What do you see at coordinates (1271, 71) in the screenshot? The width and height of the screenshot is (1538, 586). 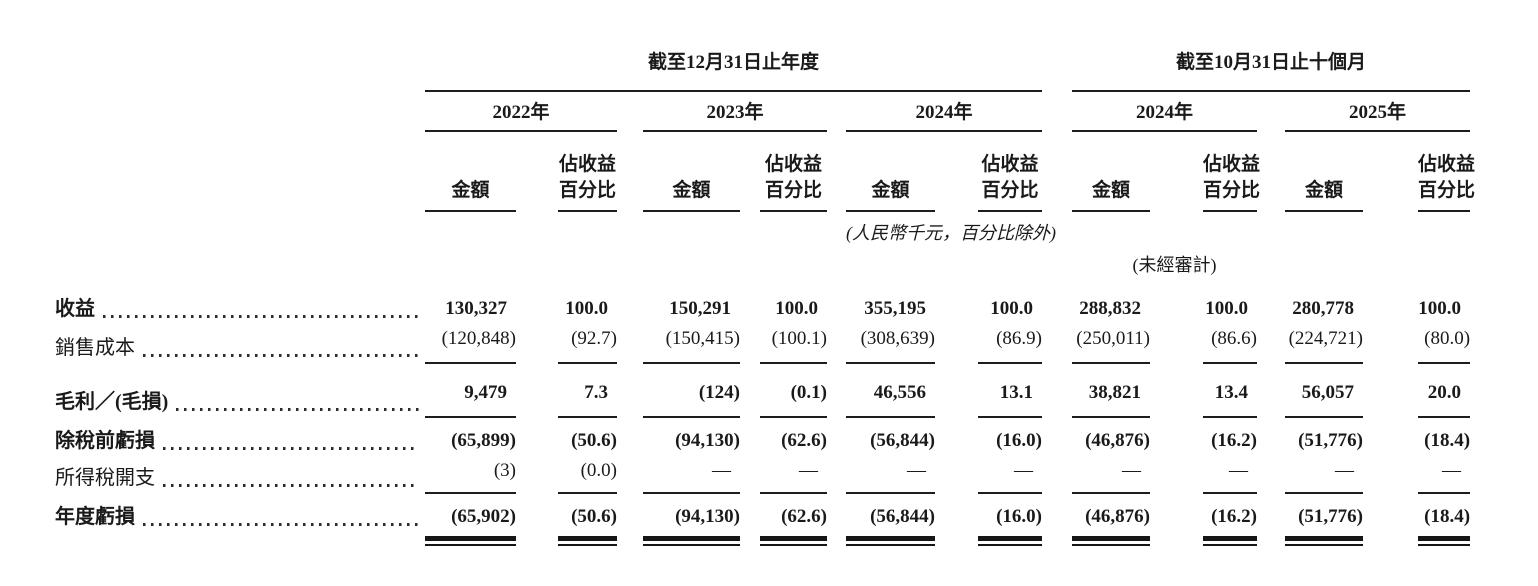 I see `period-header-ten-months: 截至10月31日止十個月` at bounding box center [1271, 71].